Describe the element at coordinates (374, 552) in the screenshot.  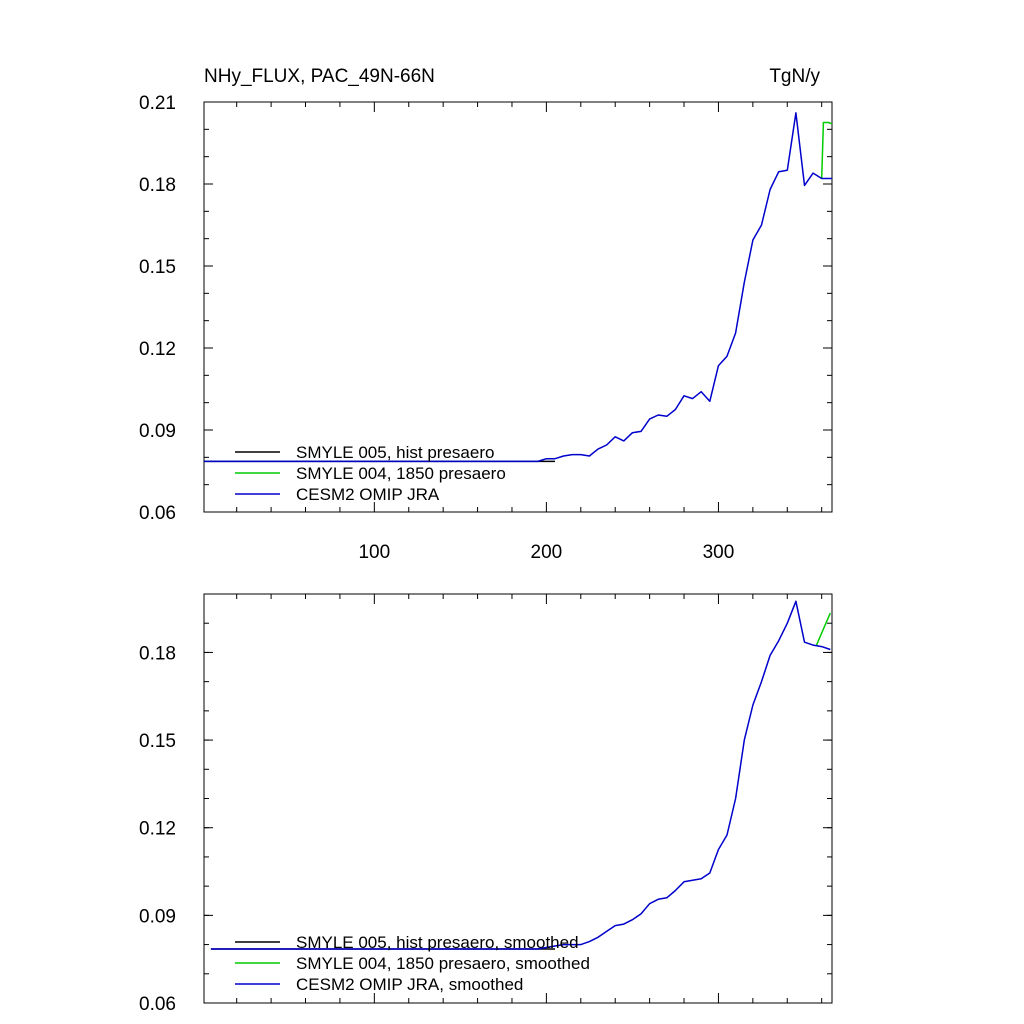
I see `top-xtick-label: 100` at that location.